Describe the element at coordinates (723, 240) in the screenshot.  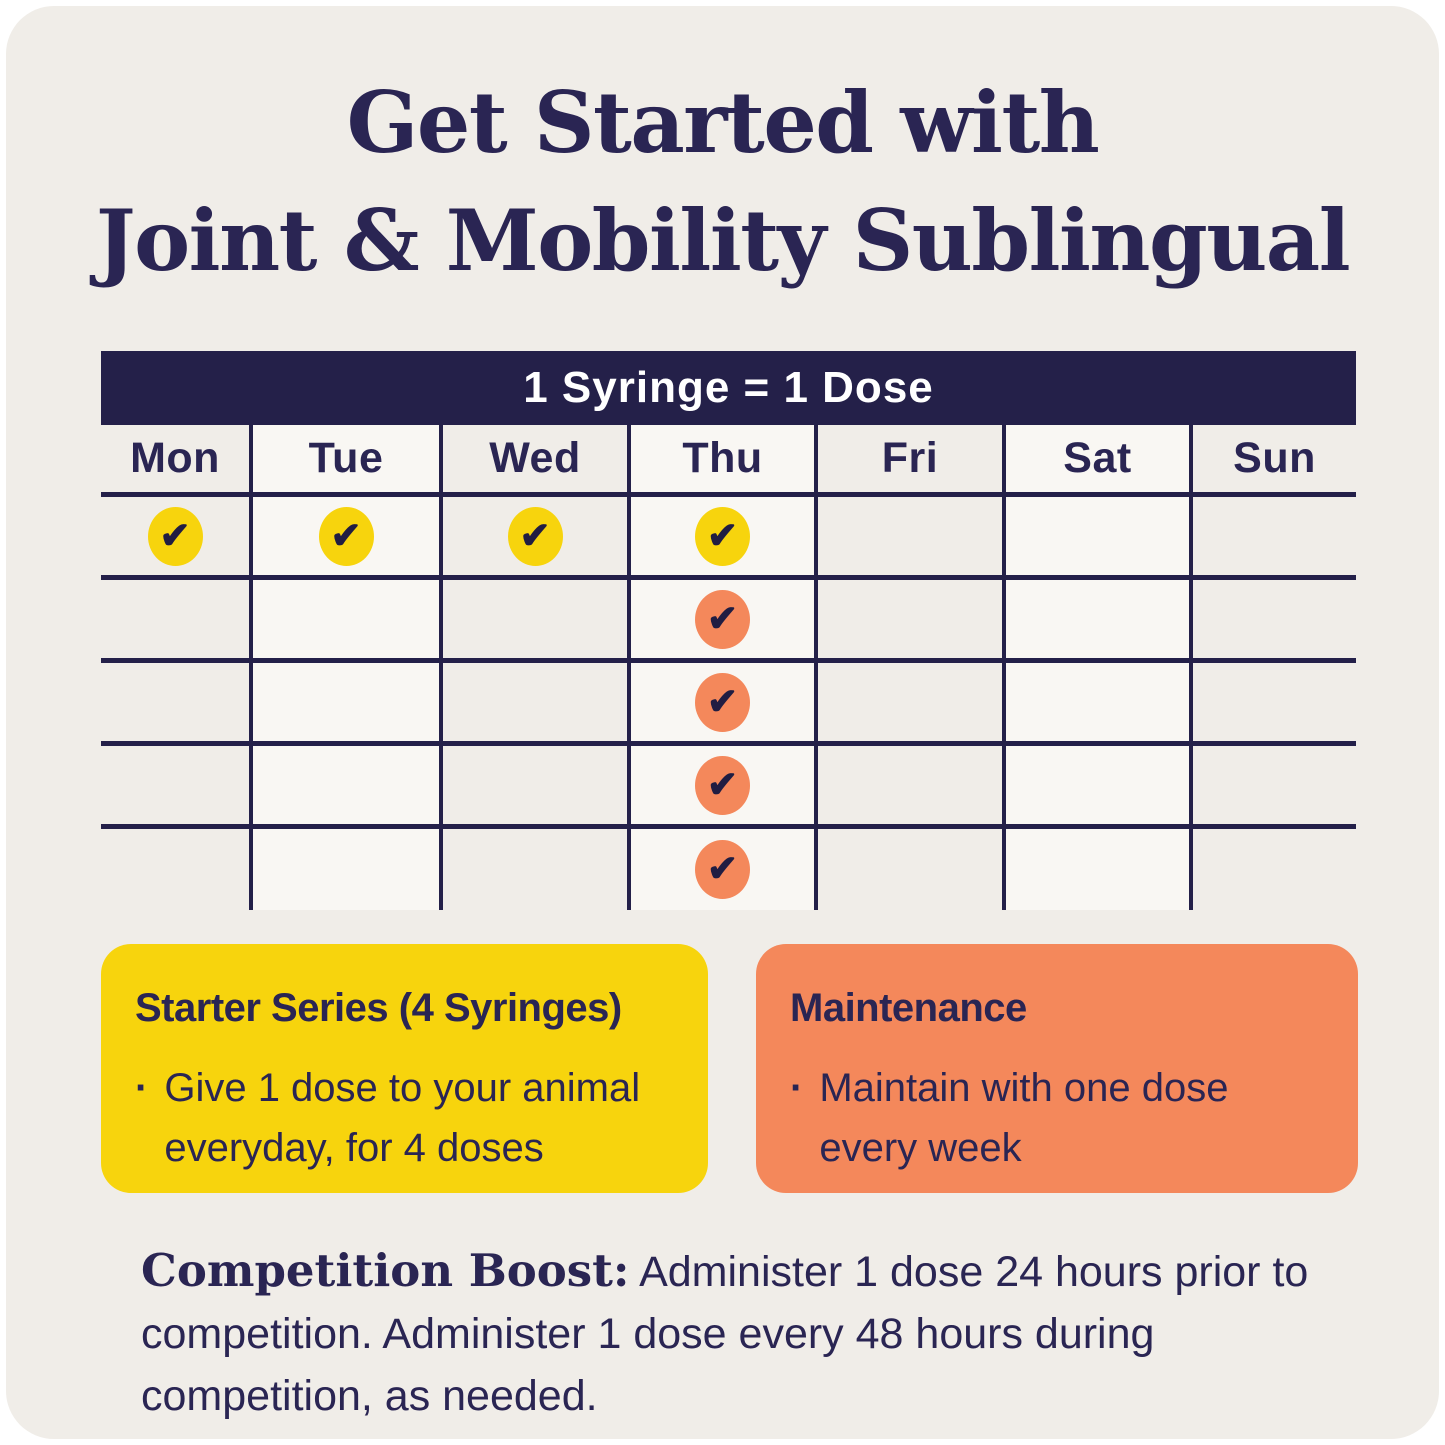
I see `title-line-2: Joint & Mobility Sublingual` at that location.